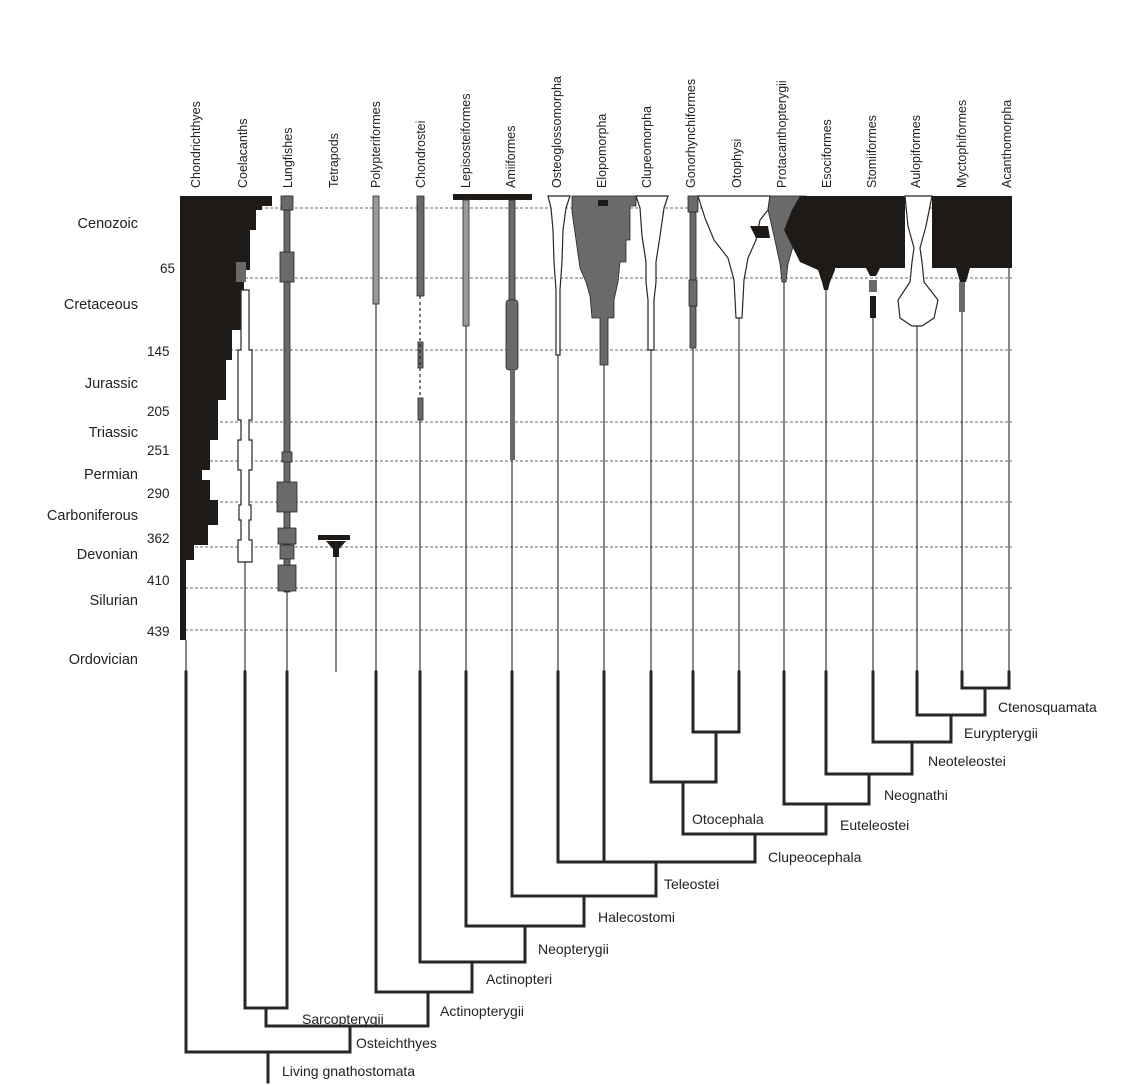 Image resolution: width=1142 pixels, height=1085 pixels. I want to click on taxon-label-chondrichthyes: Chondrichthyes, so click(196, 144).